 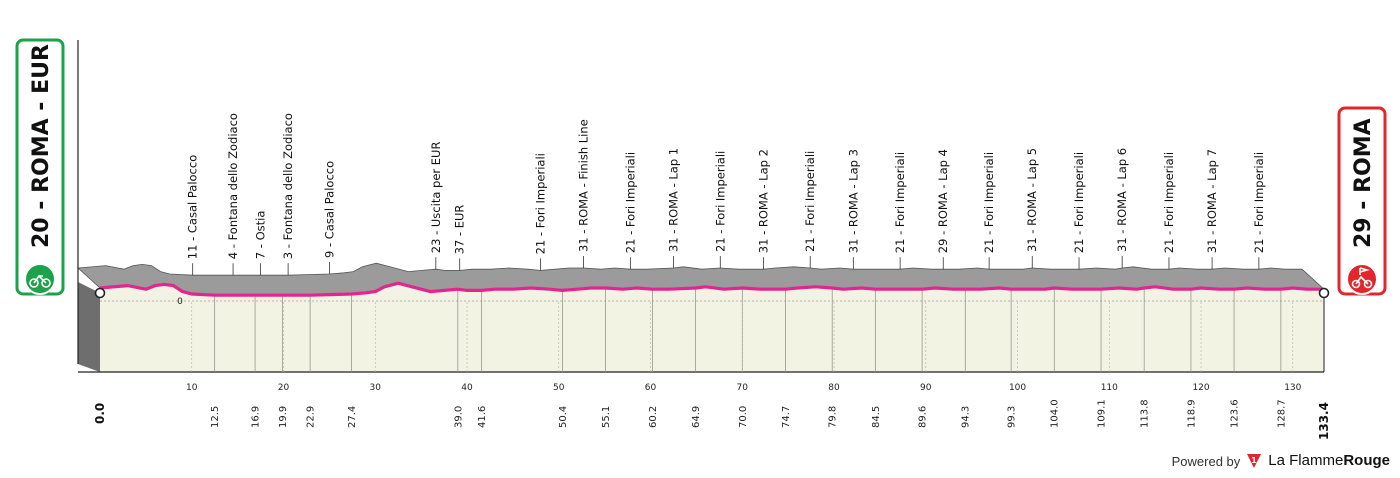 I want to click on finish-point, so click(x=1324, y=293).